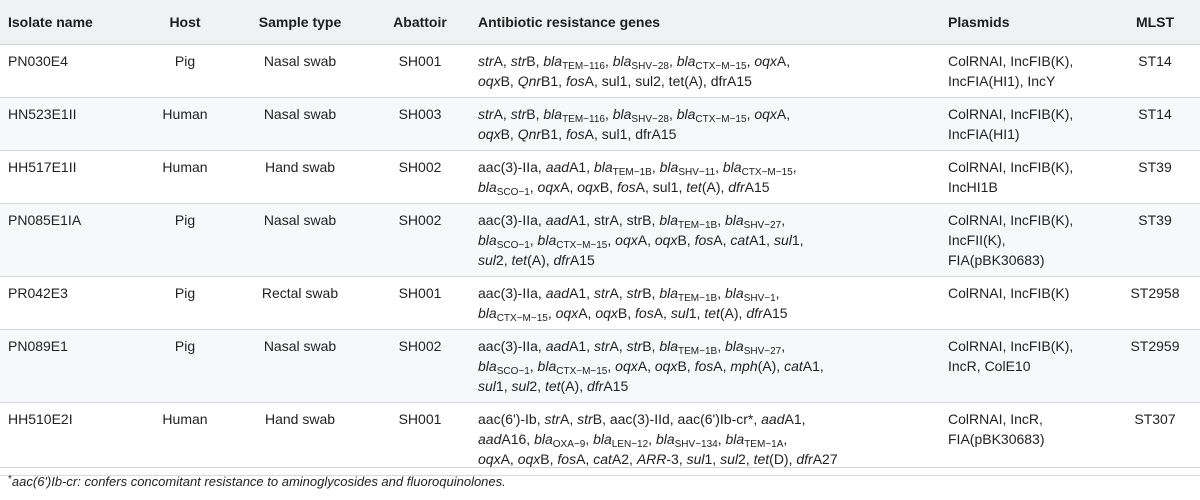 The height and width of the screenshot is (500, 1200). What do you see at coordinates (185, 113) in the screenshot?
I see `cell-host: Human` at bounding box center [185, 113].